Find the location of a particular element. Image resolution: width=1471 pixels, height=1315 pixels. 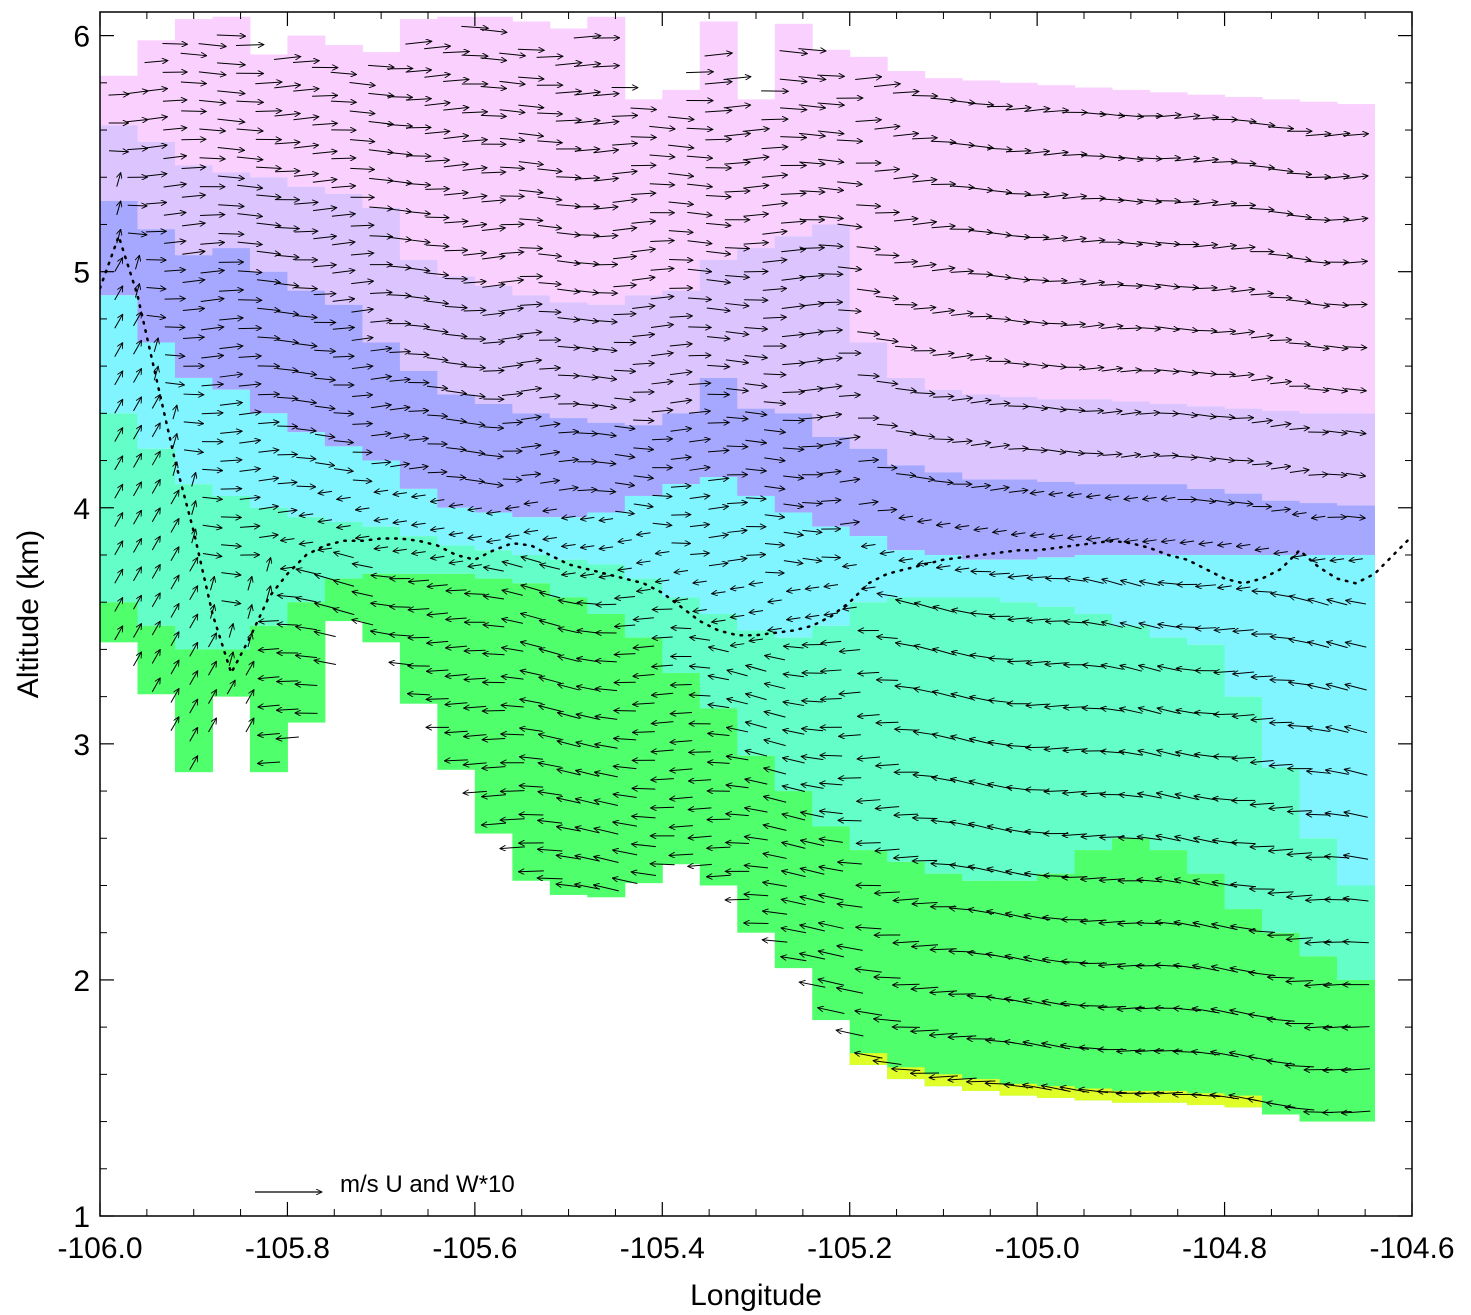

y-tick-label: 2 is located at coordinates (81, 981).